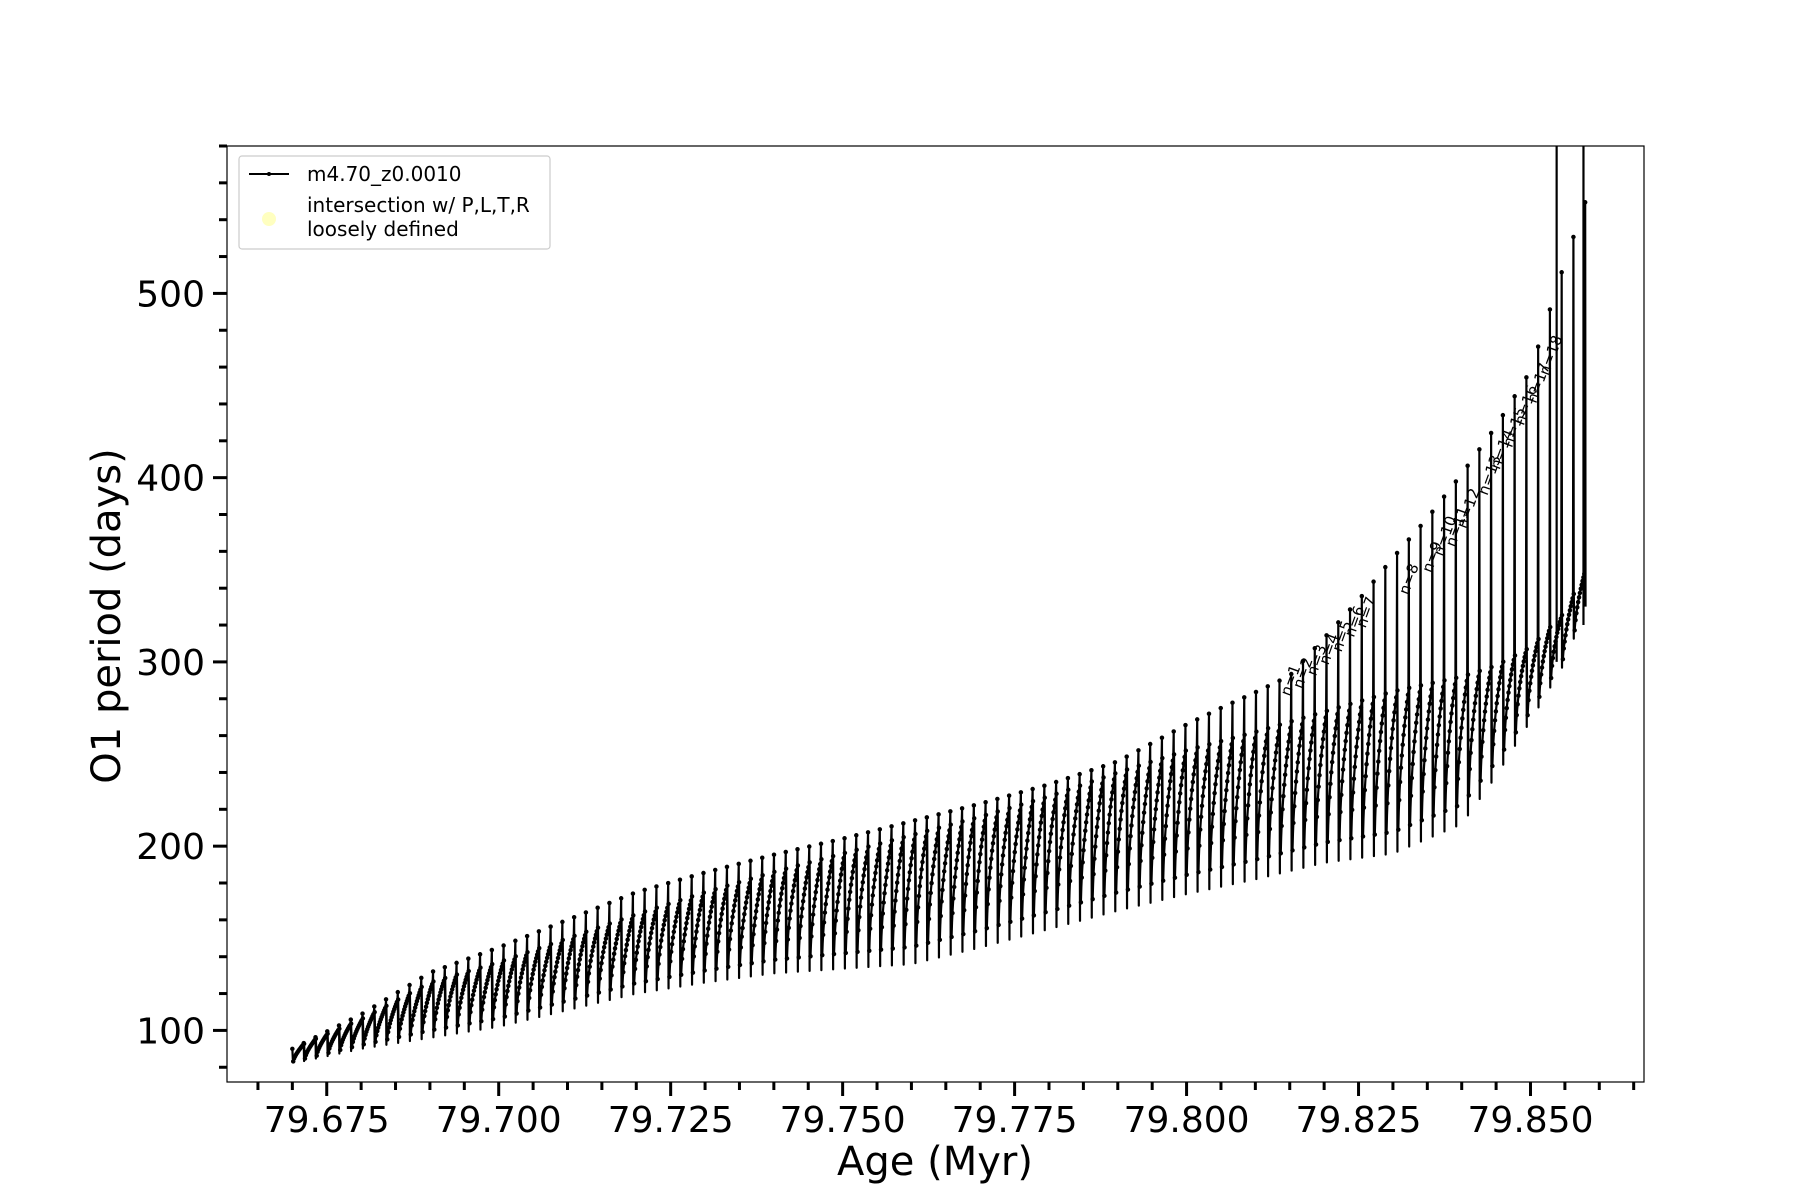 Image resolution: width=1800 pixels, height=1200 pixels. I want to click on legend-label-intersection: intersection w/ P,L,T,R loosely defined, so click(421, 217).